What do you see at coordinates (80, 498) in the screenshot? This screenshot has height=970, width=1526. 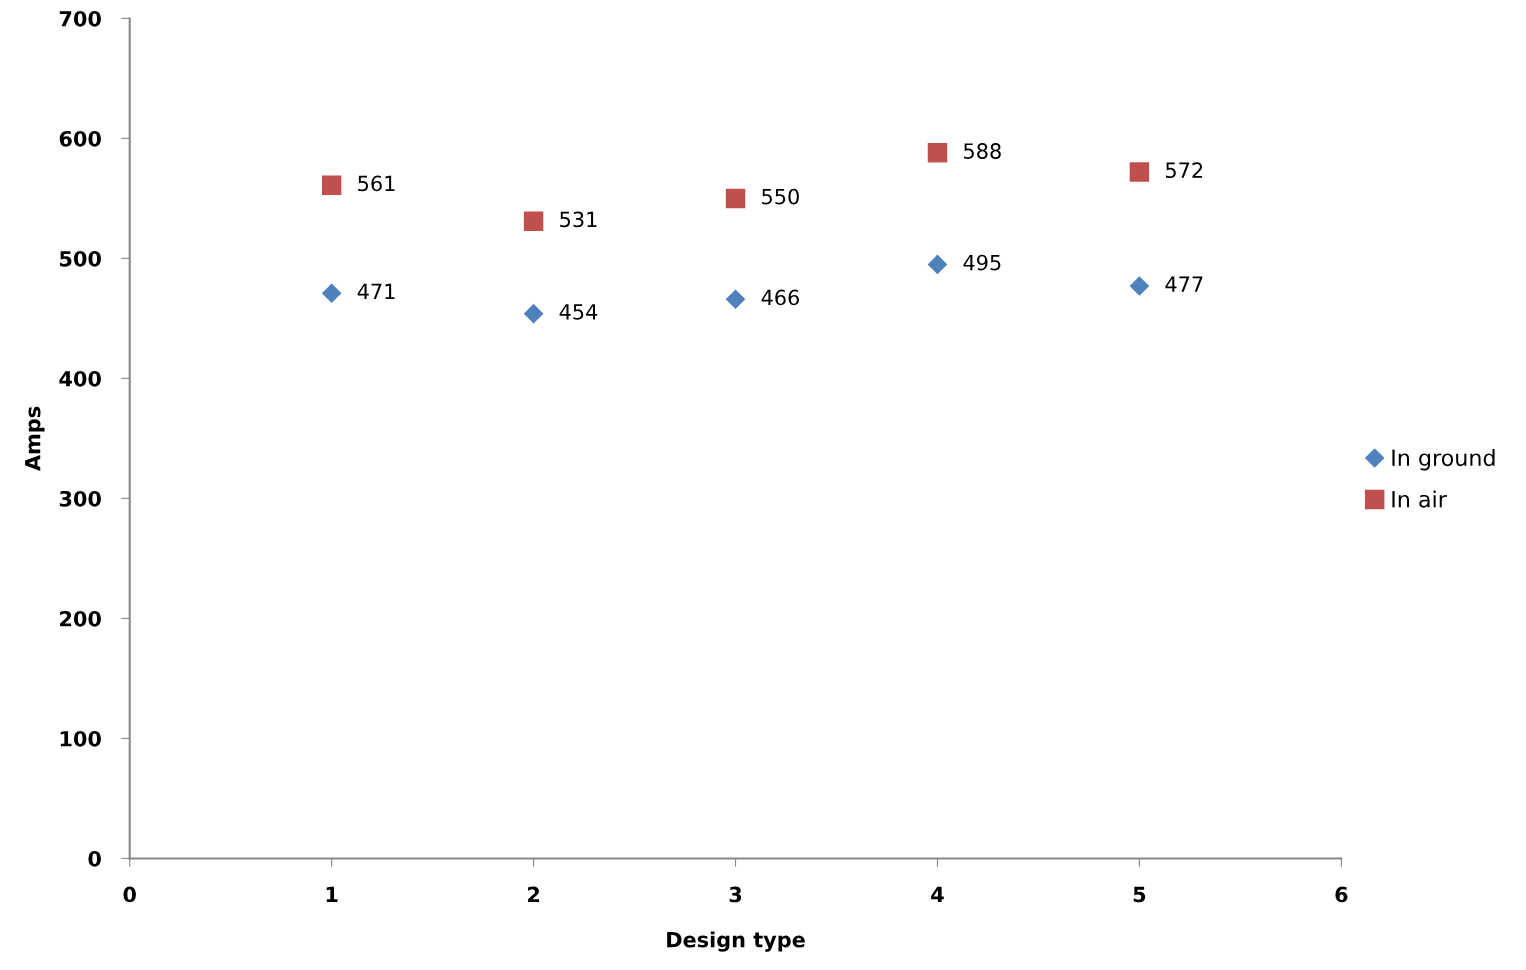 I see `y-tick-label: 300` at bounding box center [80, 498].